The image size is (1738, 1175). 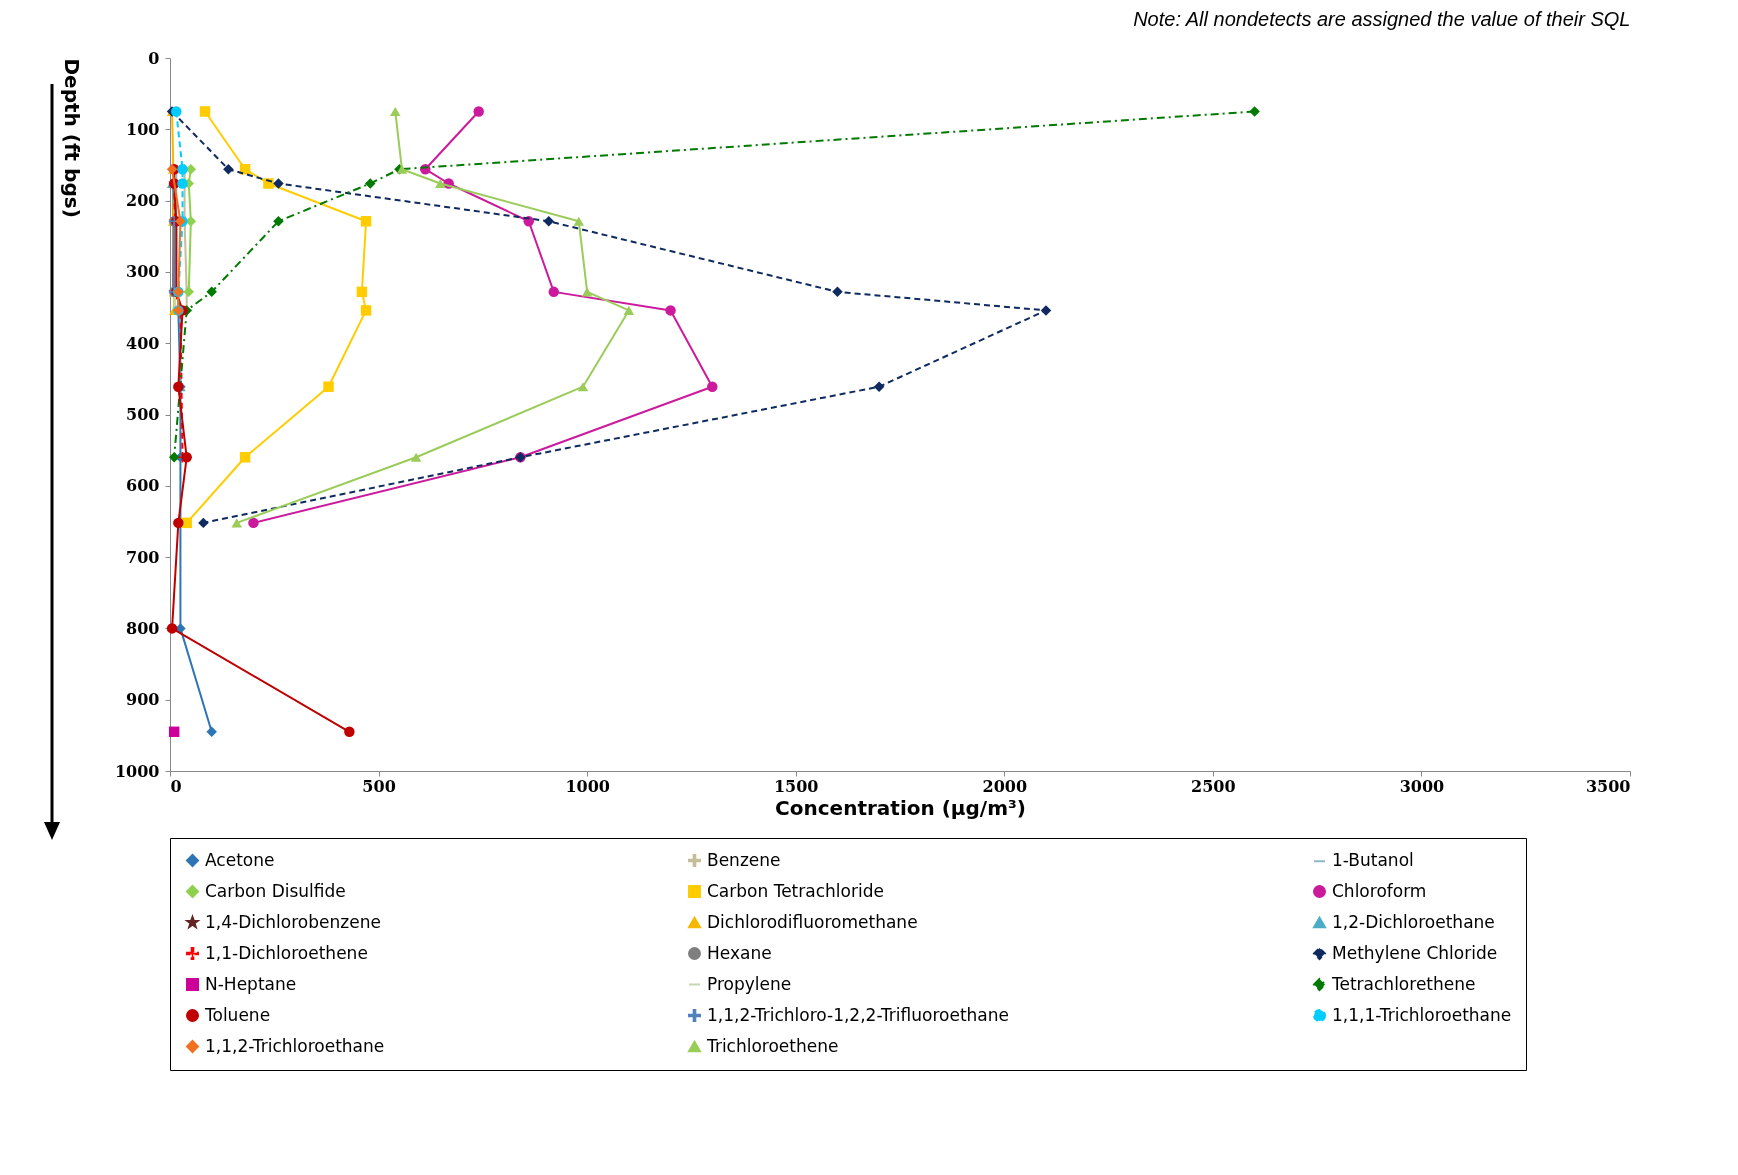 I want to click on legend-label: 1,1,1-Trichloroethane, so click(x=1422, y=1014).